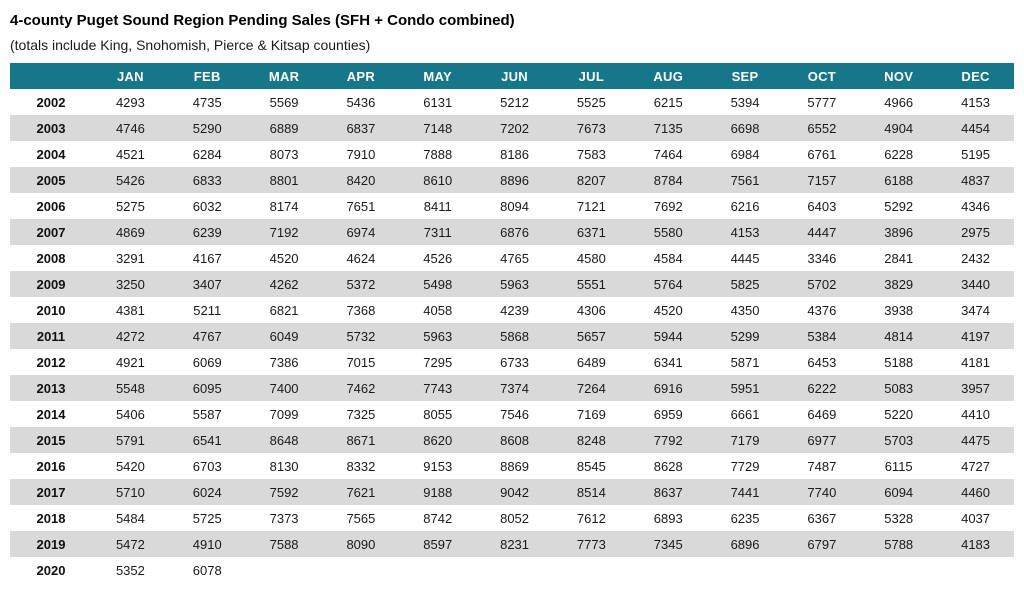  What do you see at coordinates (822, 128) in the screenshot?
I see `table-cell: 6552` at bounding box center [822, 128].